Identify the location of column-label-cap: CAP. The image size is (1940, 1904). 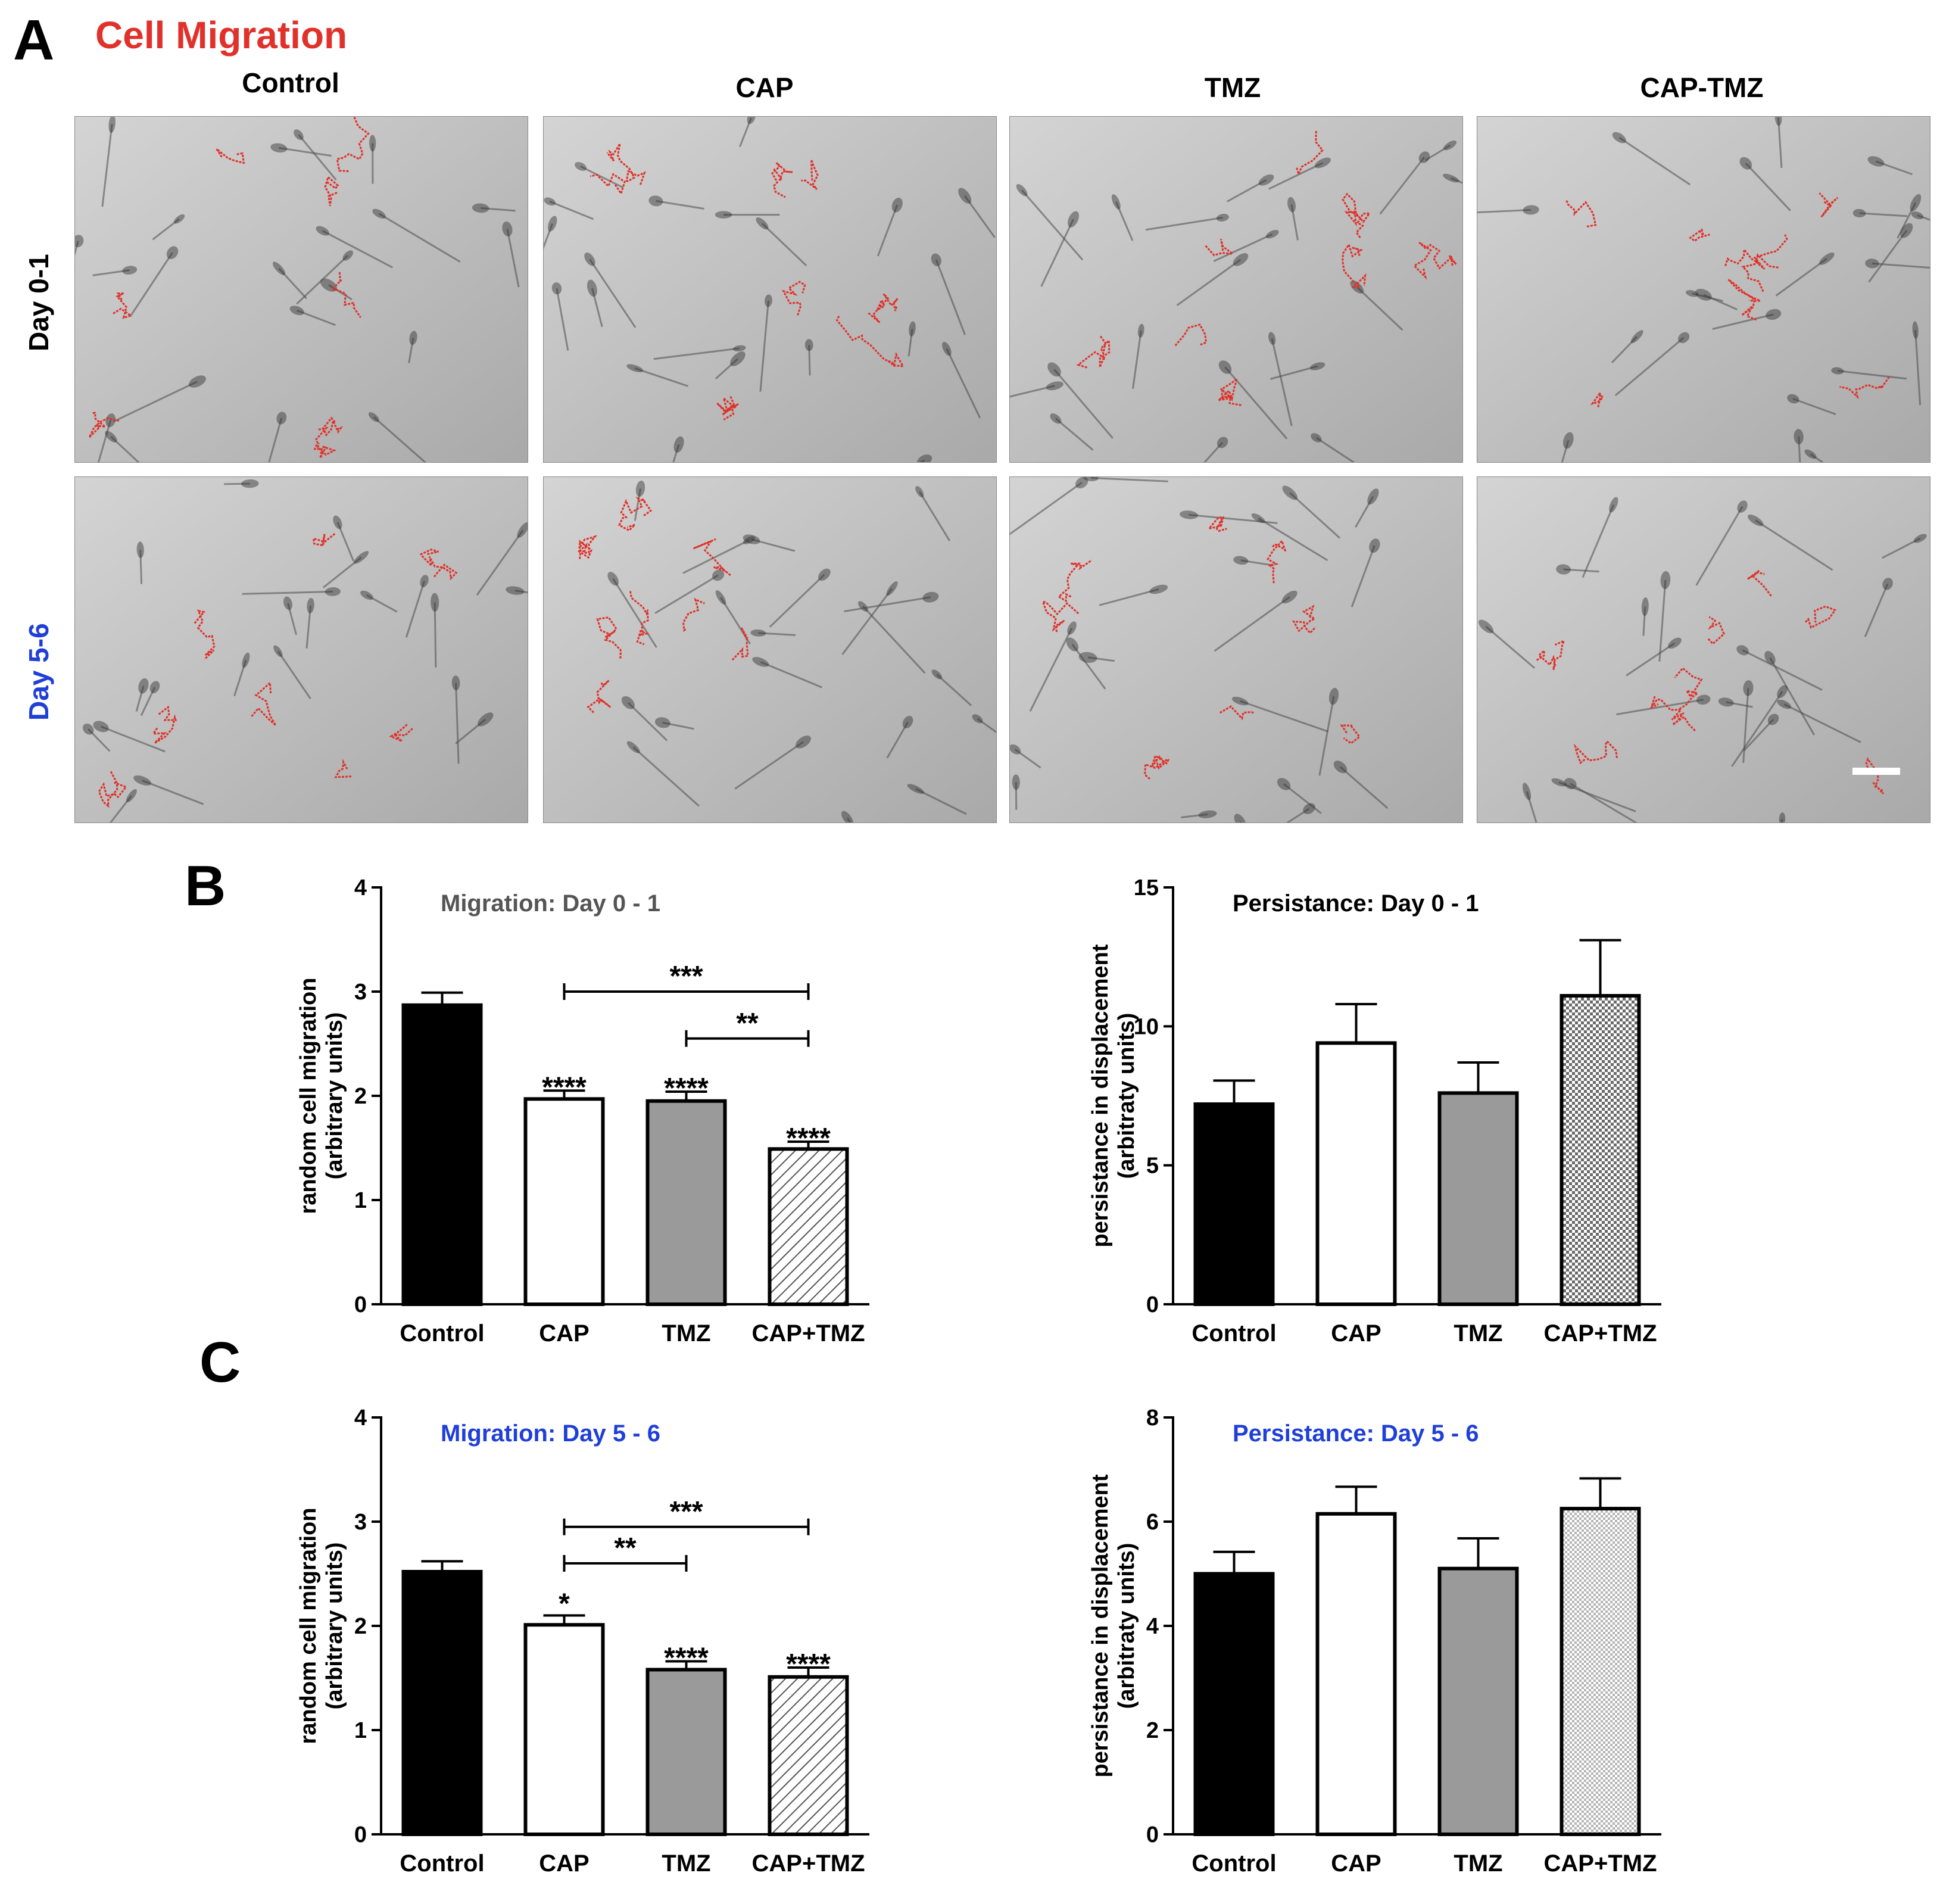
(765, 87).